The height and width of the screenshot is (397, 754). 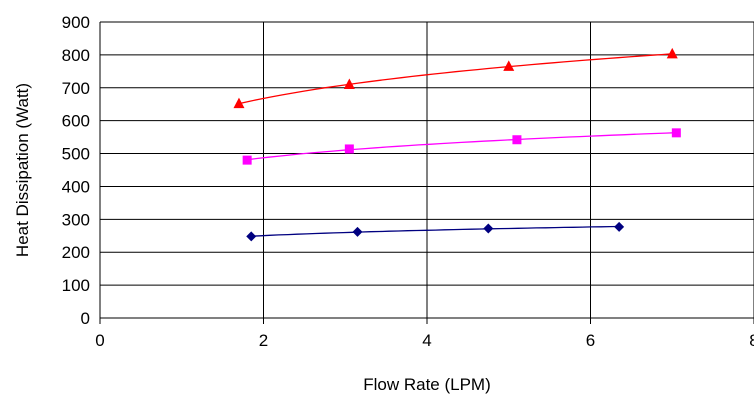 I want to click on x-tick-label: 0, so click(x=99, y=340).